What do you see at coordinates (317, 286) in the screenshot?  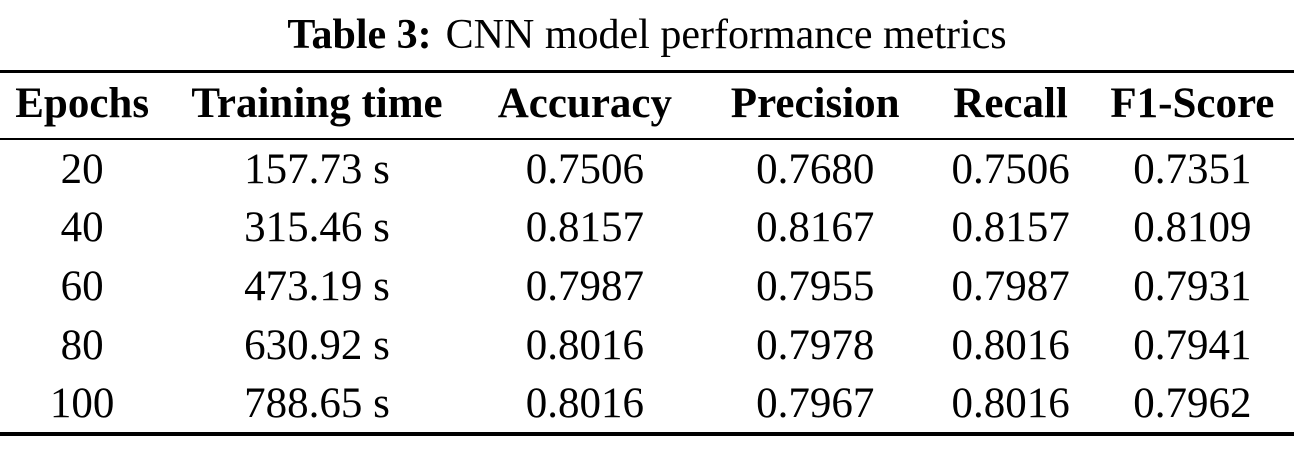 I see `cell-training-time: 473.19 s` at bounding box center [317, 286].